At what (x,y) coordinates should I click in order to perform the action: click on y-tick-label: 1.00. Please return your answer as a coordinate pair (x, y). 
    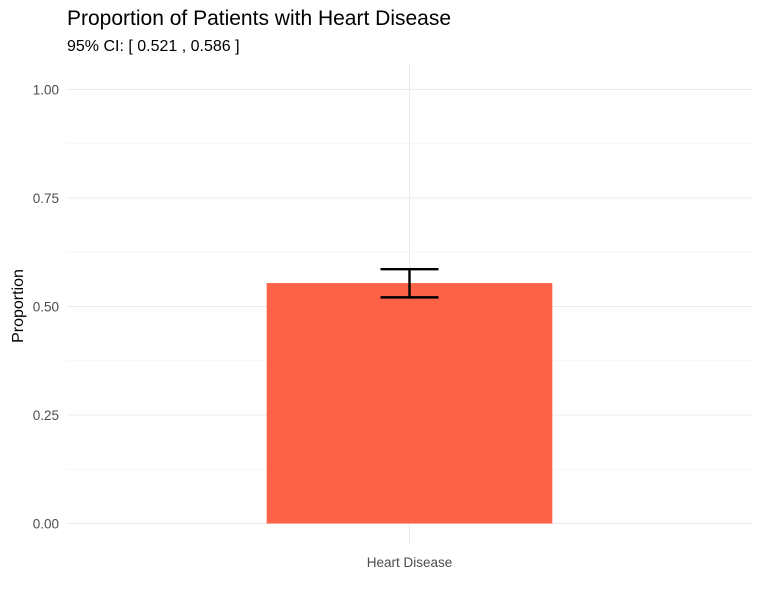
    Looking at the image, I should click on (46, 90).